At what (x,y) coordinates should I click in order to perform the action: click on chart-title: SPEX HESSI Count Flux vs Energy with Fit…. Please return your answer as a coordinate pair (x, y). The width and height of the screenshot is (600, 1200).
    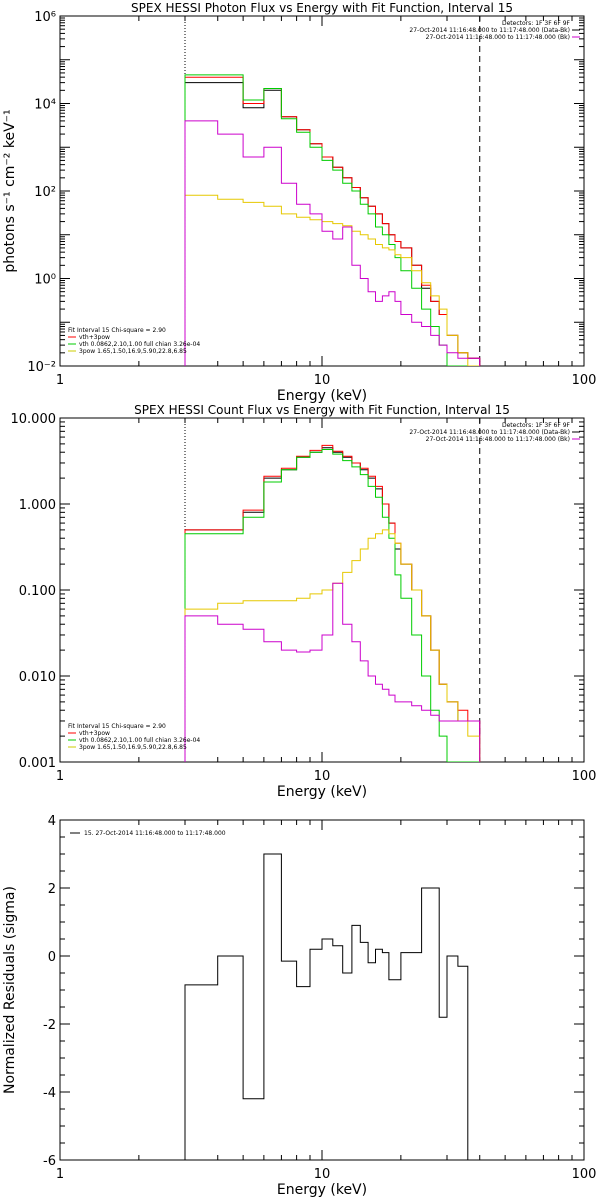
    Looking at the image, I should click on (322, 410).